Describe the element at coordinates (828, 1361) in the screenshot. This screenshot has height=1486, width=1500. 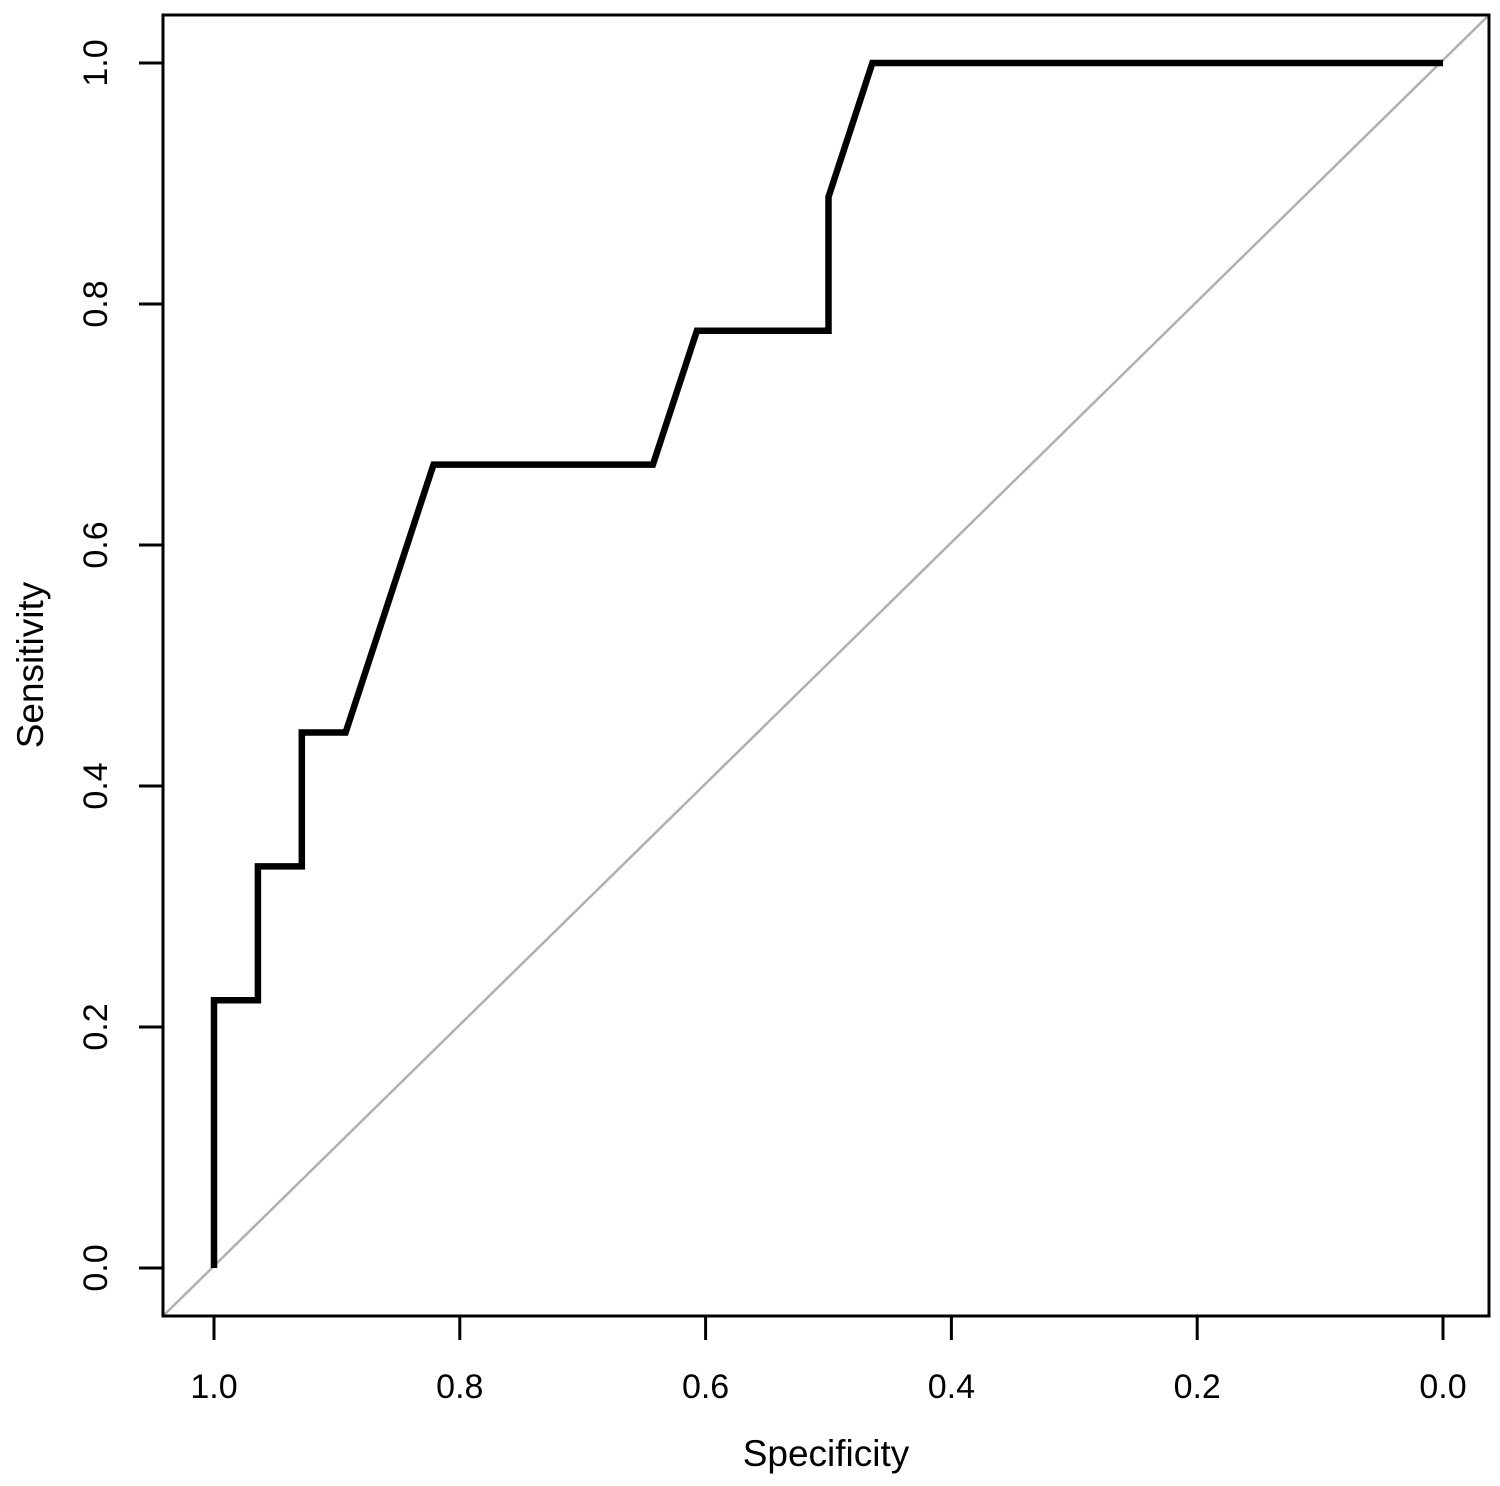
I see `x-axis-ticks: 1.0 0.8 0.6 0.4 0.2 0.0` at that location.